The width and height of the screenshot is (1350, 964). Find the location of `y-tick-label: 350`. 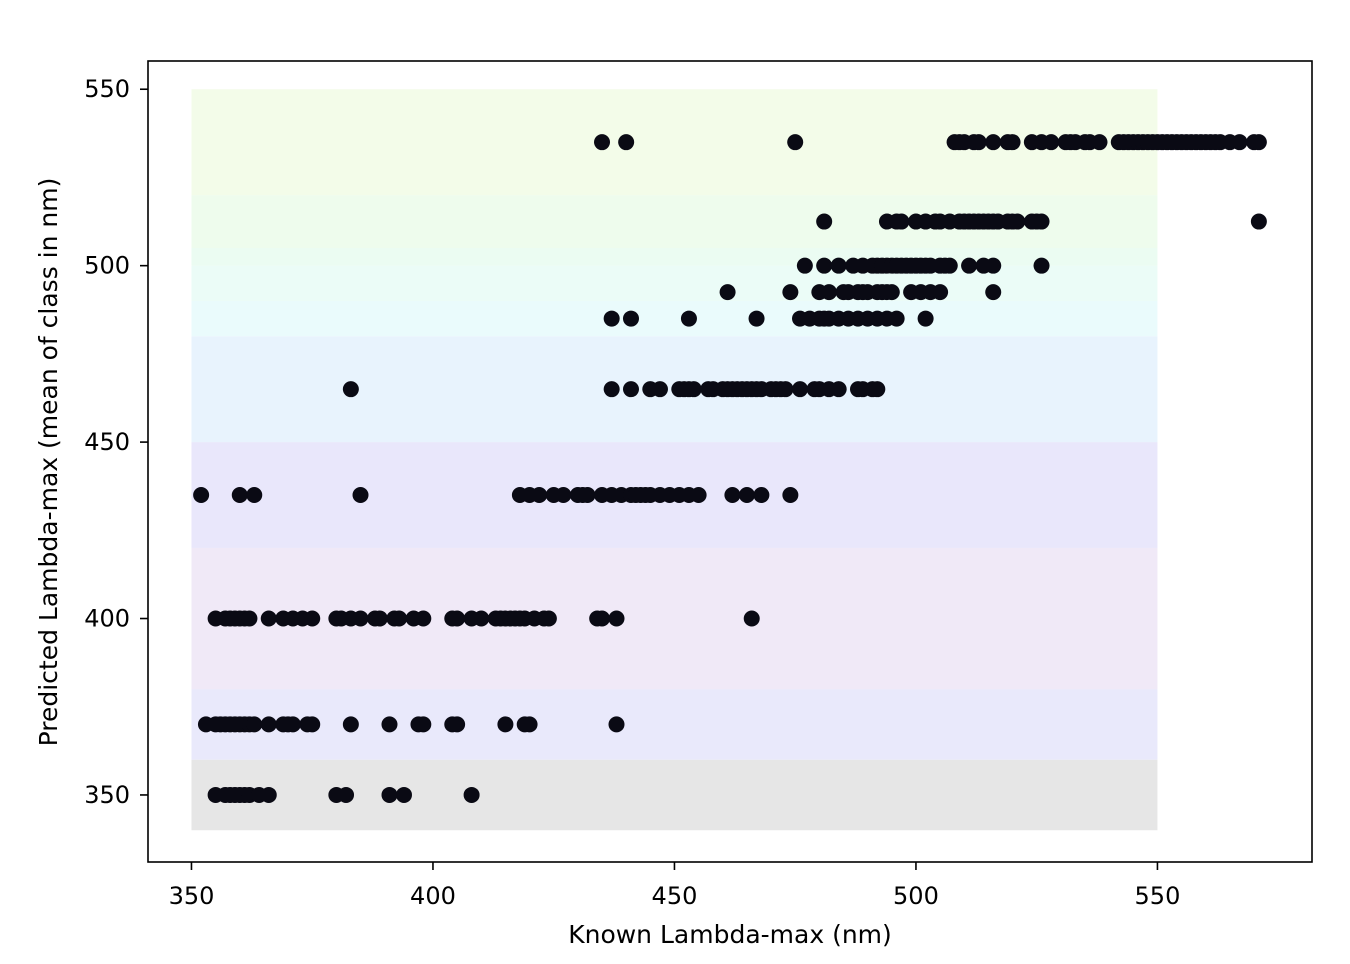

y-tick-label: 350 is located at coordinates (107, 795).